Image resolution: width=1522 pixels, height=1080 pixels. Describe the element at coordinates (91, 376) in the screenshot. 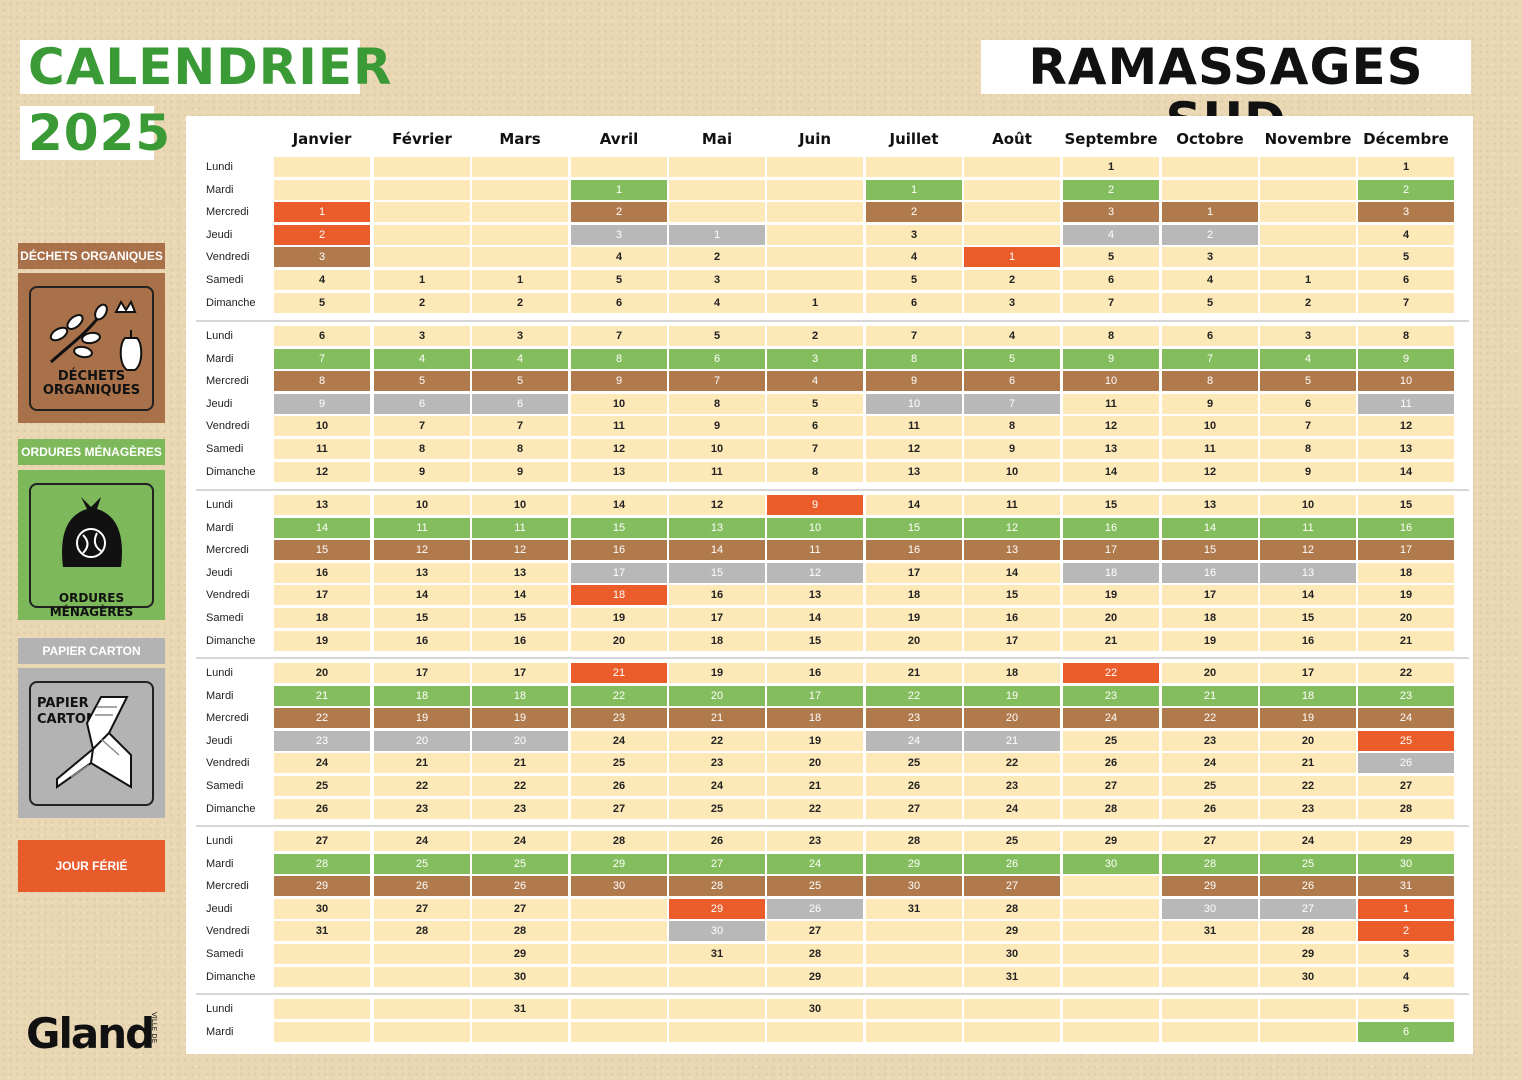

I see `legend-caption-organic-1: DÉCHETS` at that location.